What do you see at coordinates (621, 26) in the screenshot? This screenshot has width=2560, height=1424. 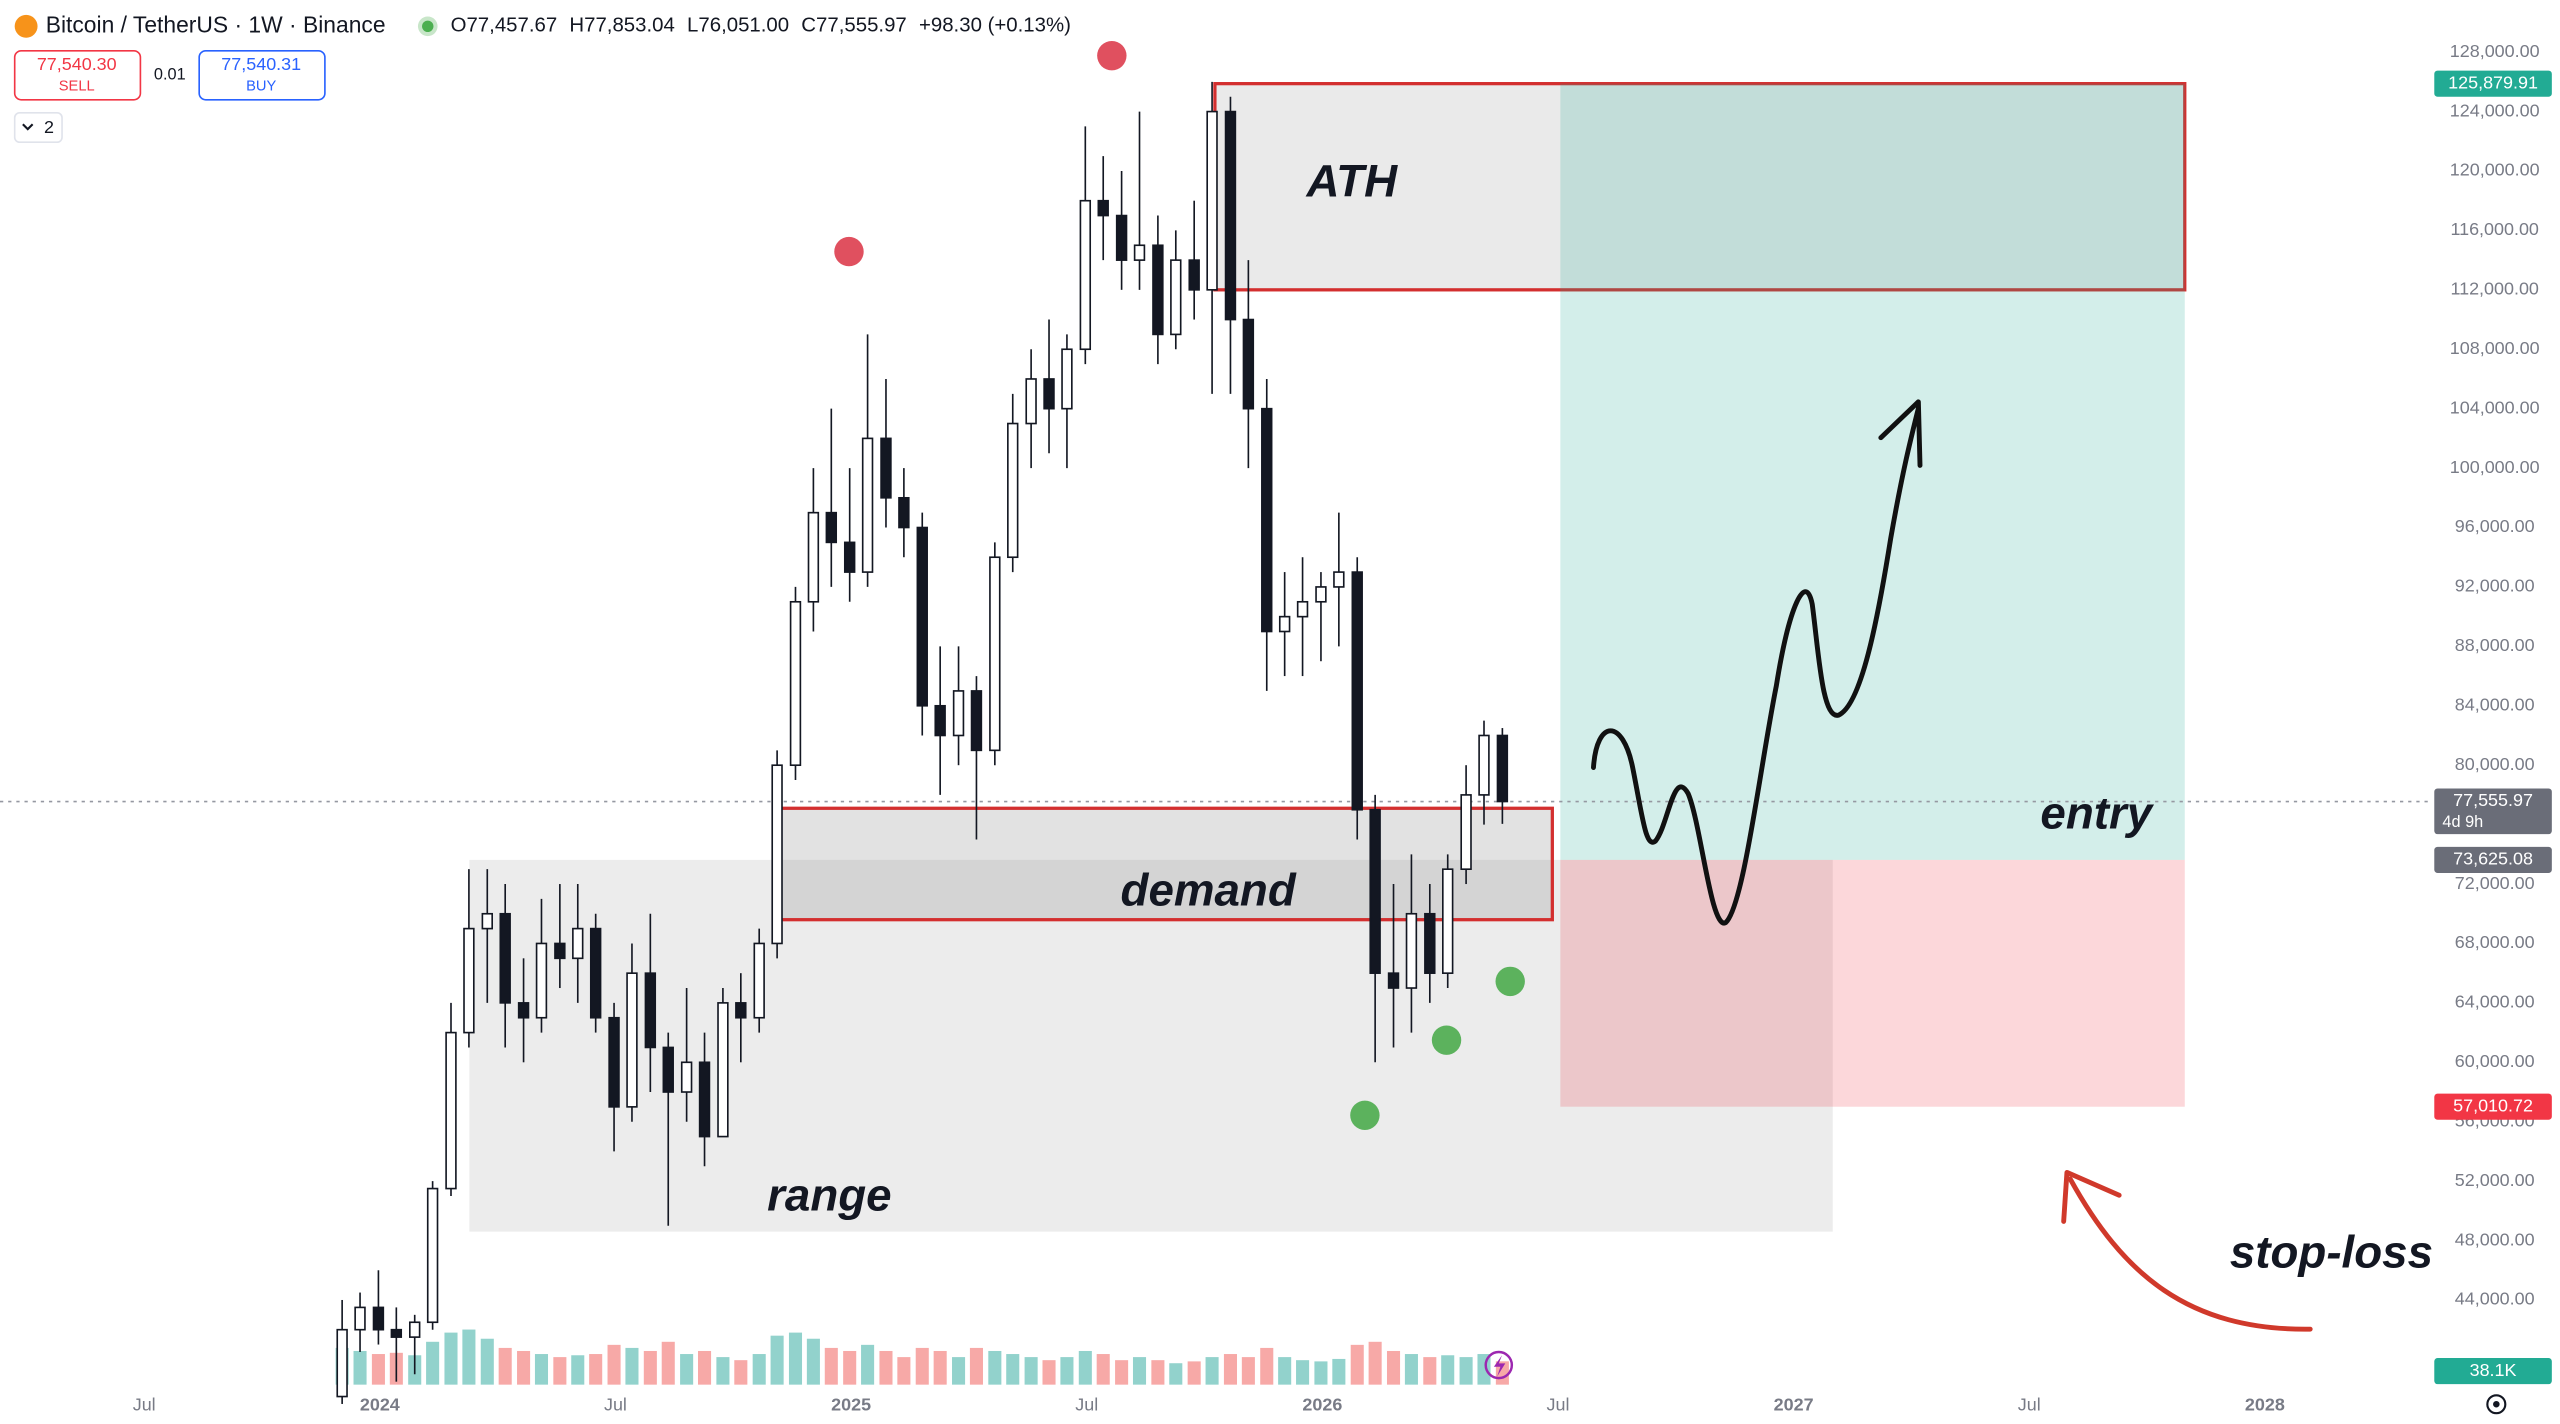 I see `ohlc-high: H77,853.04` at bounding box center [621, 26].